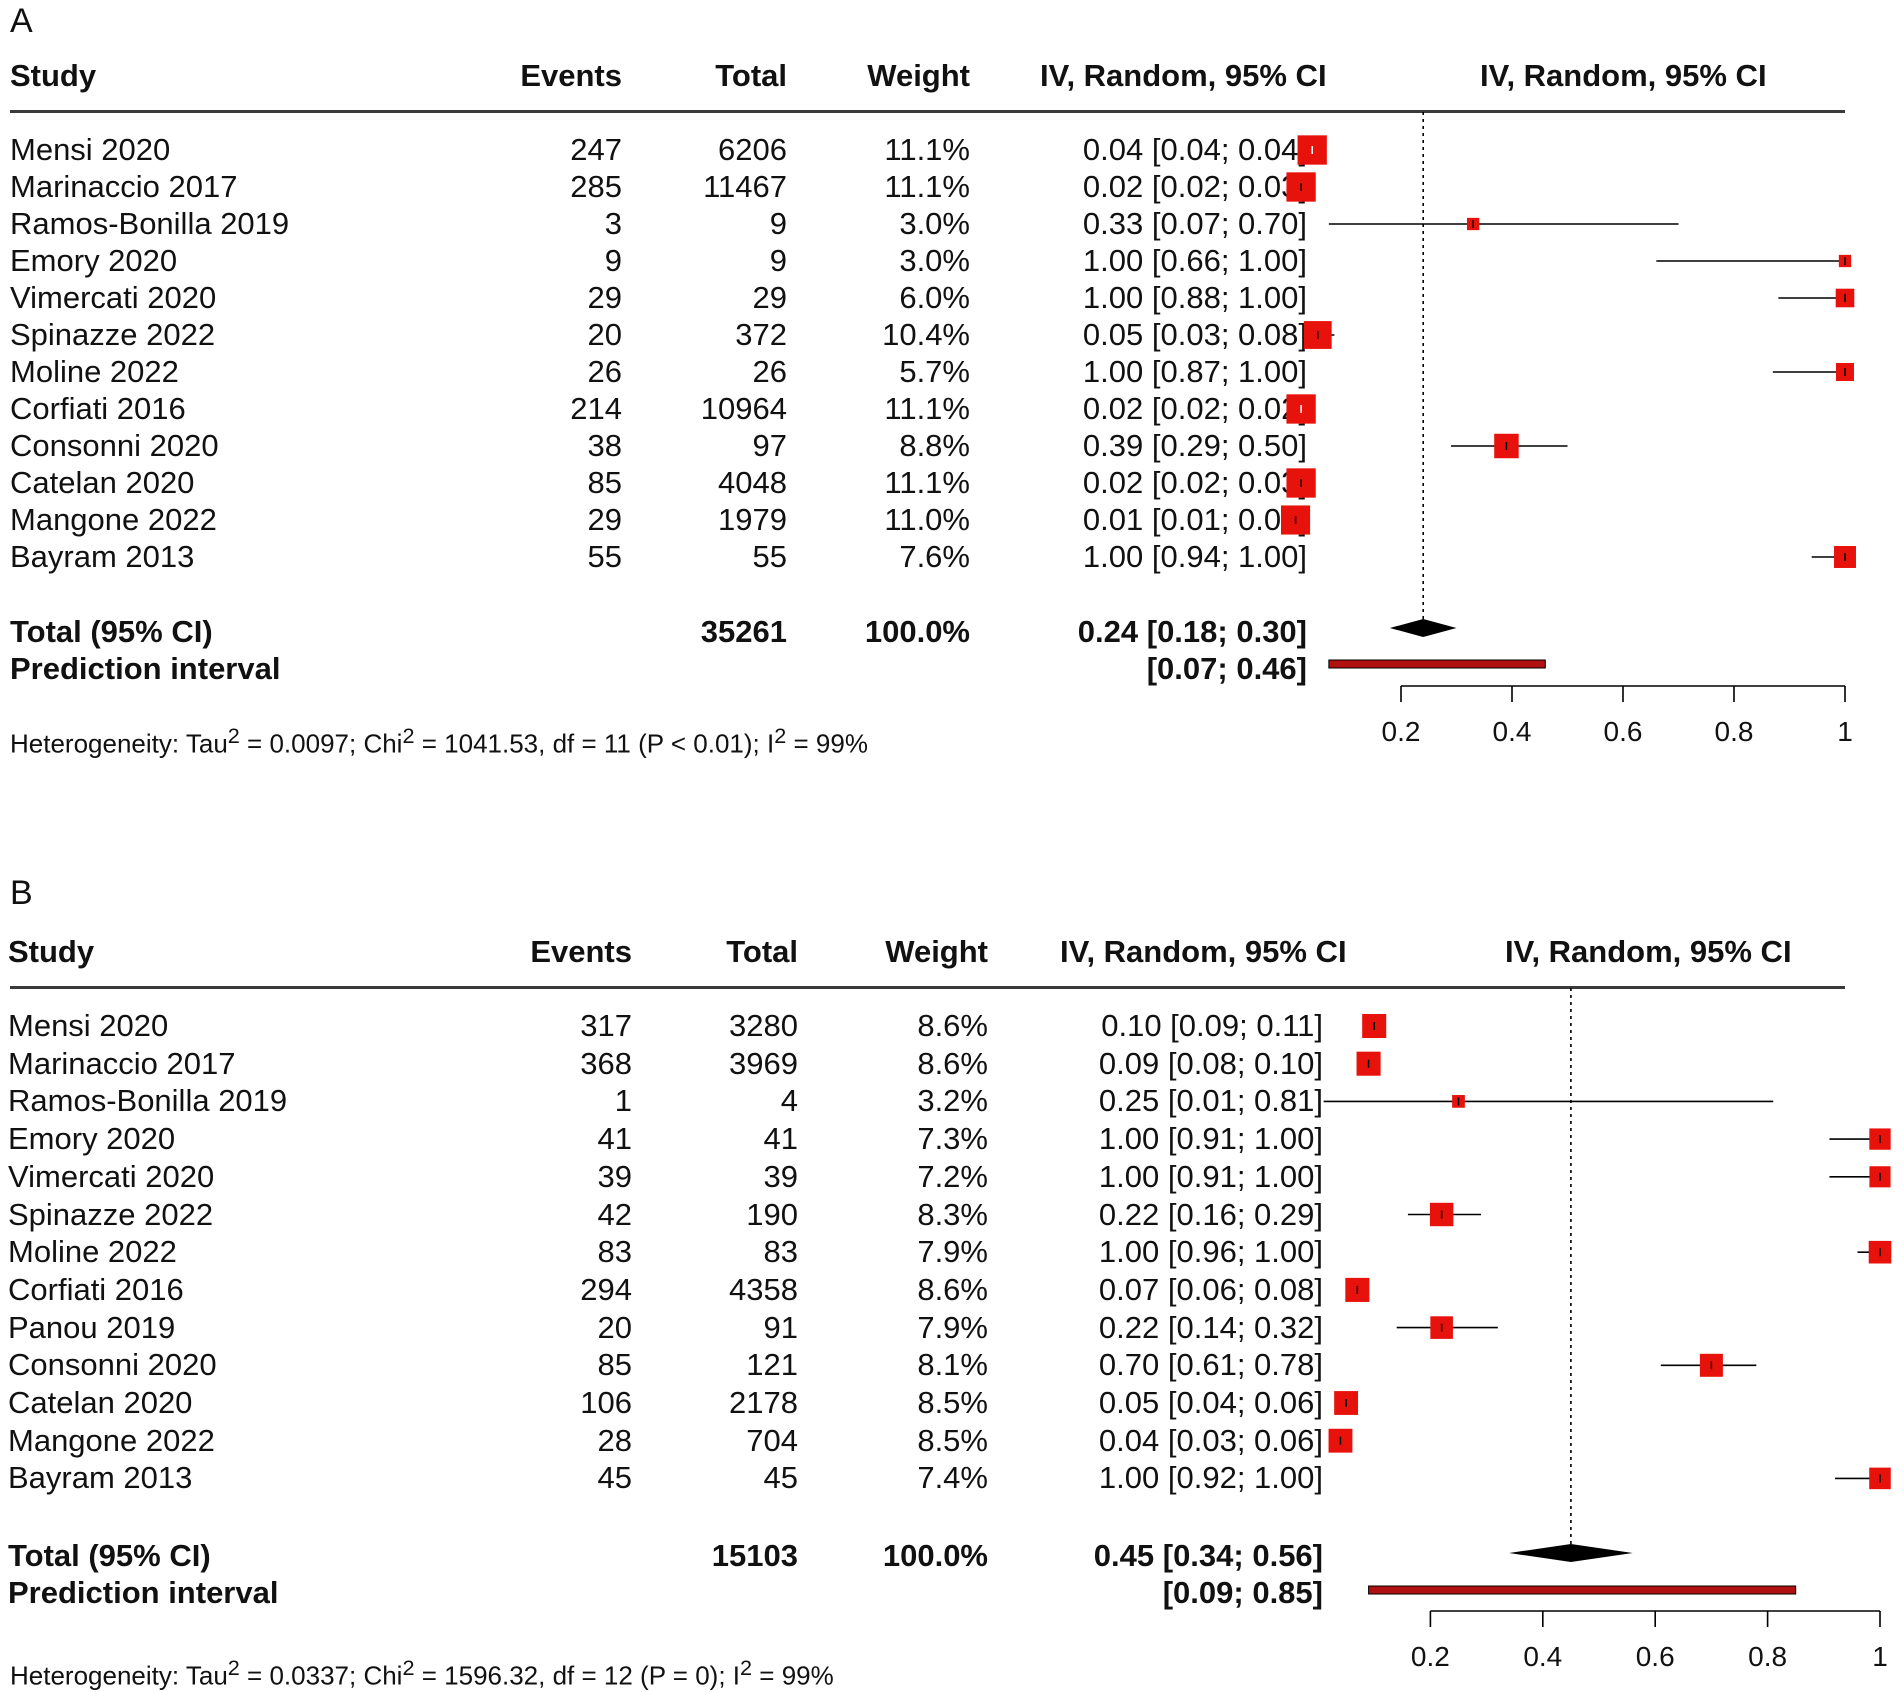 The height and width of the screenshot is (1692, 1904). What do you see at coordinates (1512, 731) in the screenshot?
I see `x-tick-label: 0.4` at bounding box center [1512, 731].